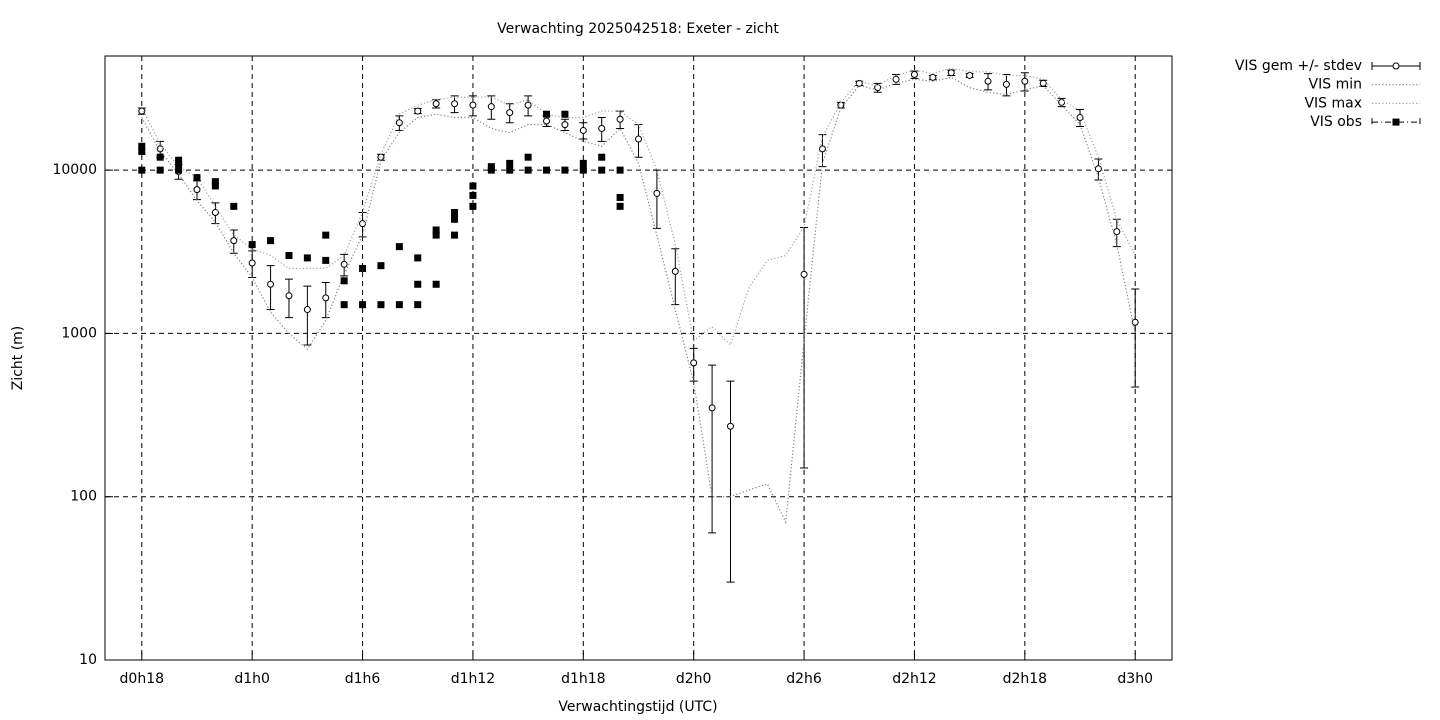 The height and width of the screenshot is (720, 1440). What do you see at coordinates (638, 29) in the screenshot?
I see `chart-title: Verwachting 2025042518: Exeter - zicht` at bounding box center [638, 29].